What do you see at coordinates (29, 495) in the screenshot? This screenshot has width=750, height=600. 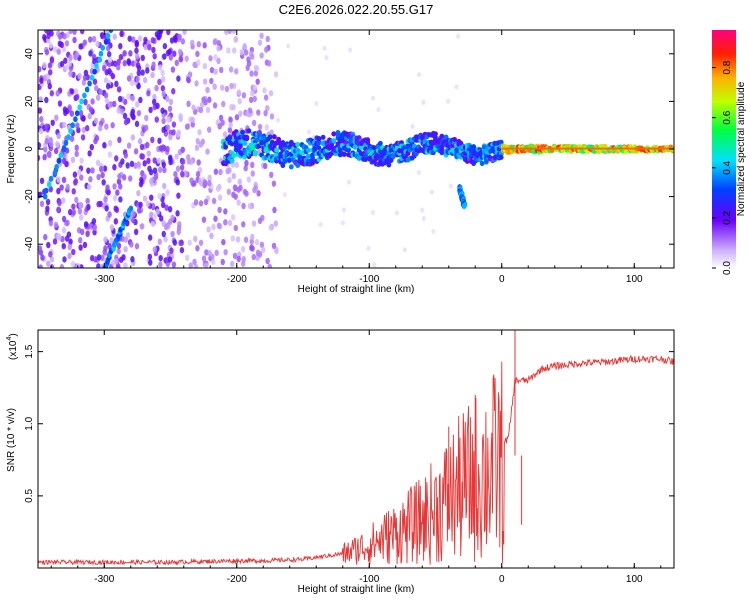 I see `y-tick-label: 0.5` at bounding box center [29, 495].